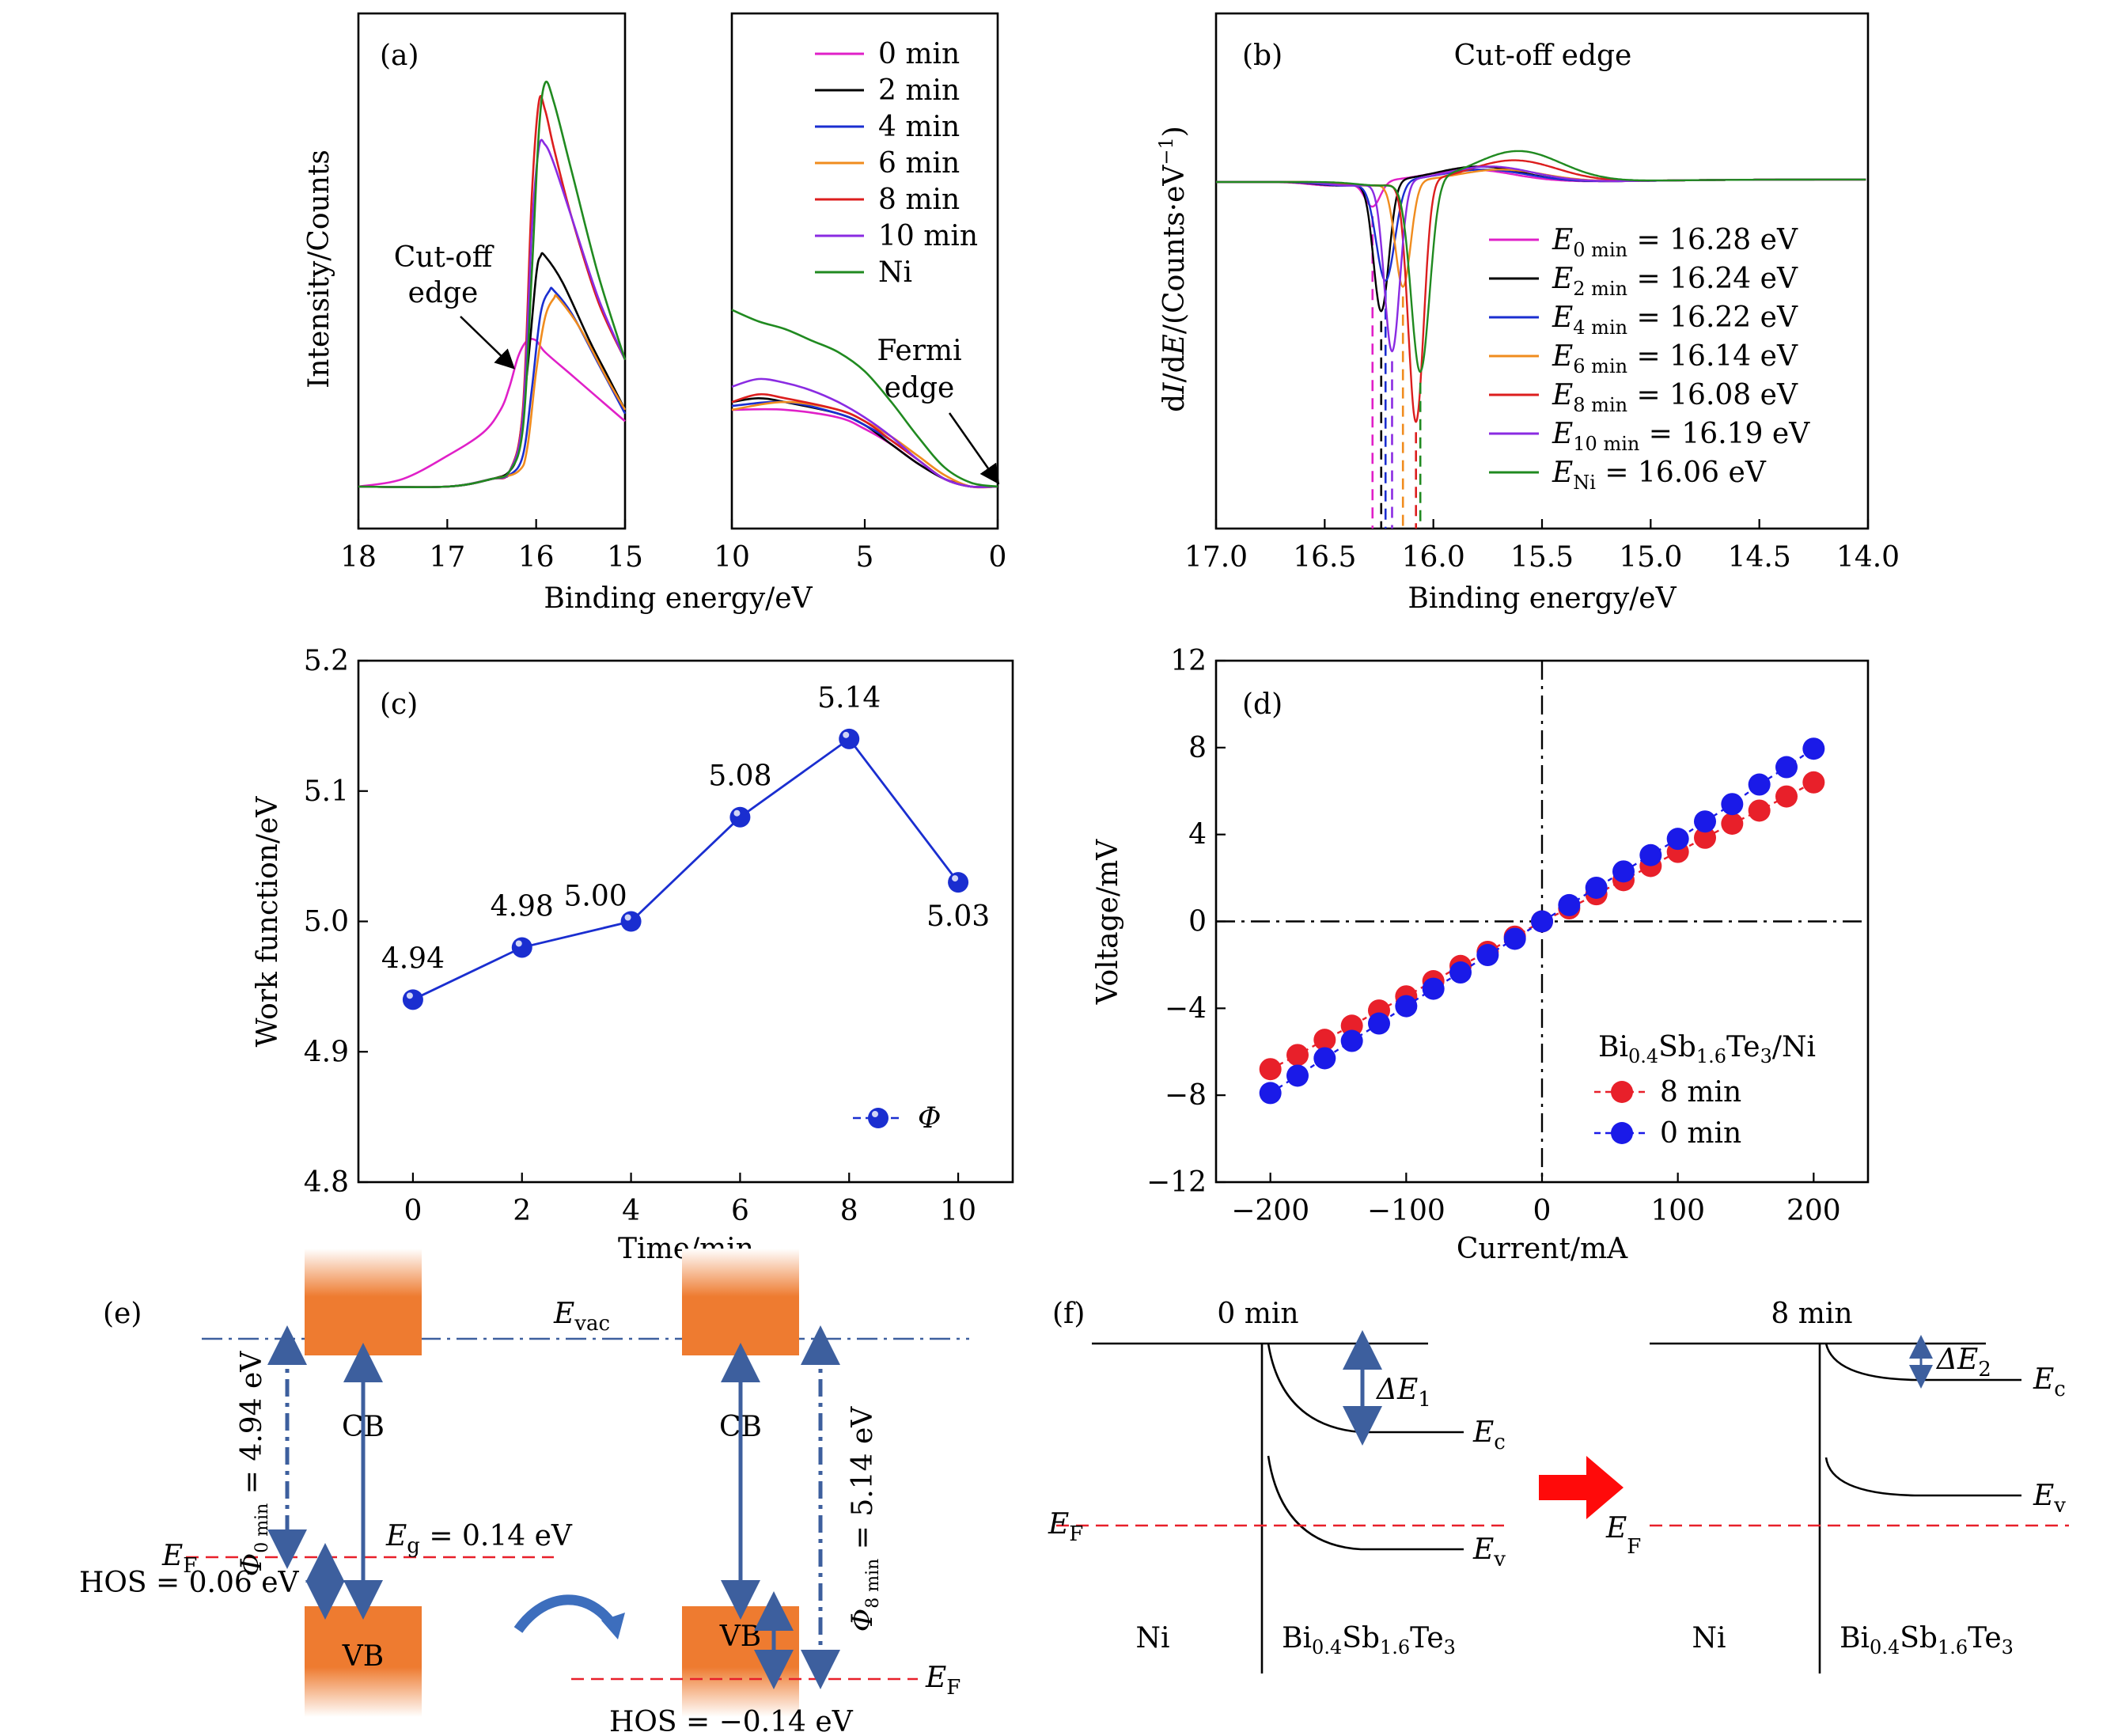 The width and height of the screenshot is (2118, 1736). I want to click on curve-right-4-min, so click(865, 444).